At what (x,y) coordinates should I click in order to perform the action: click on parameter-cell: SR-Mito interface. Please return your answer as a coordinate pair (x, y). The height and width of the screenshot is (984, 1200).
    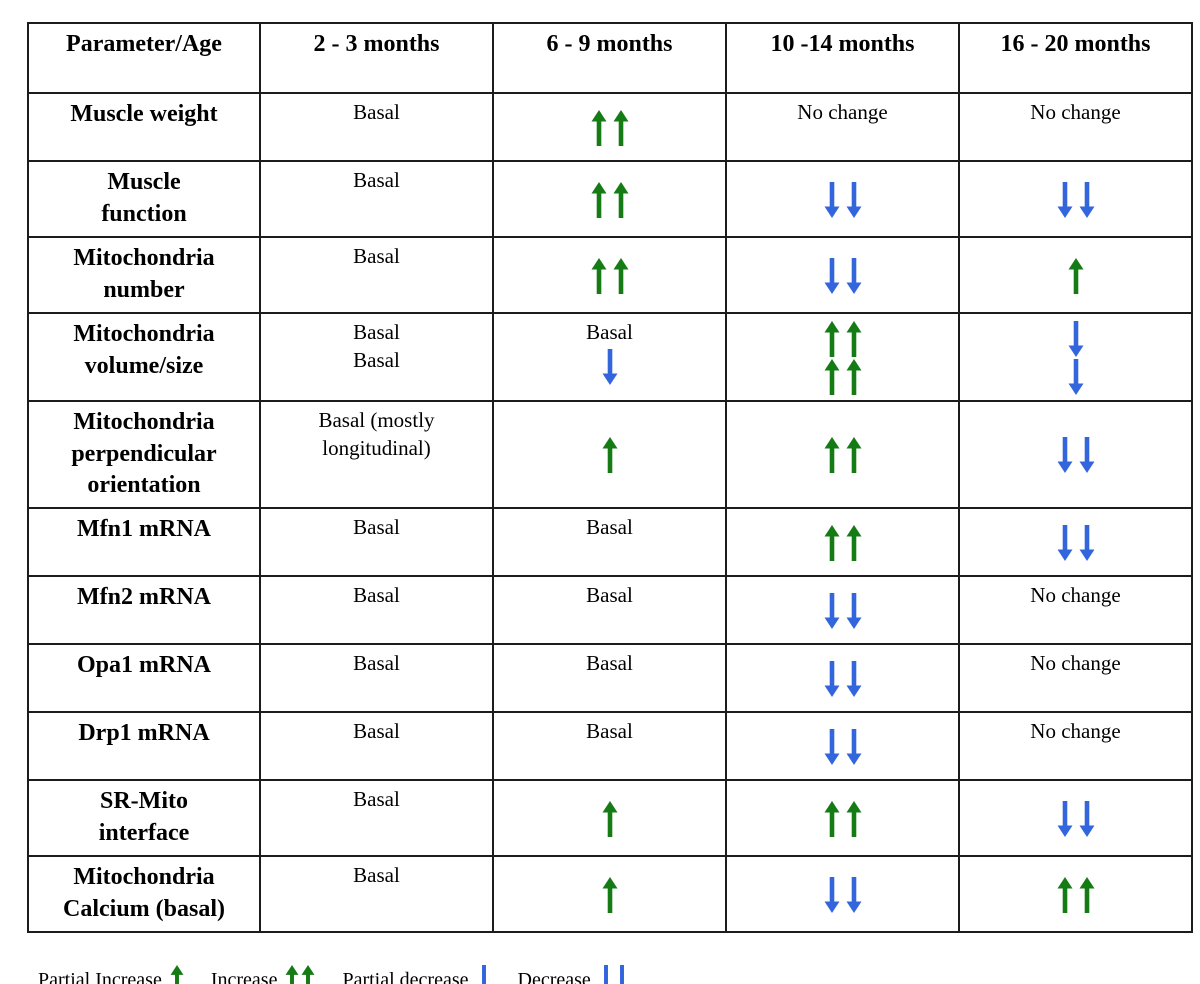
    Looking at the image, I should click on (144, 818).